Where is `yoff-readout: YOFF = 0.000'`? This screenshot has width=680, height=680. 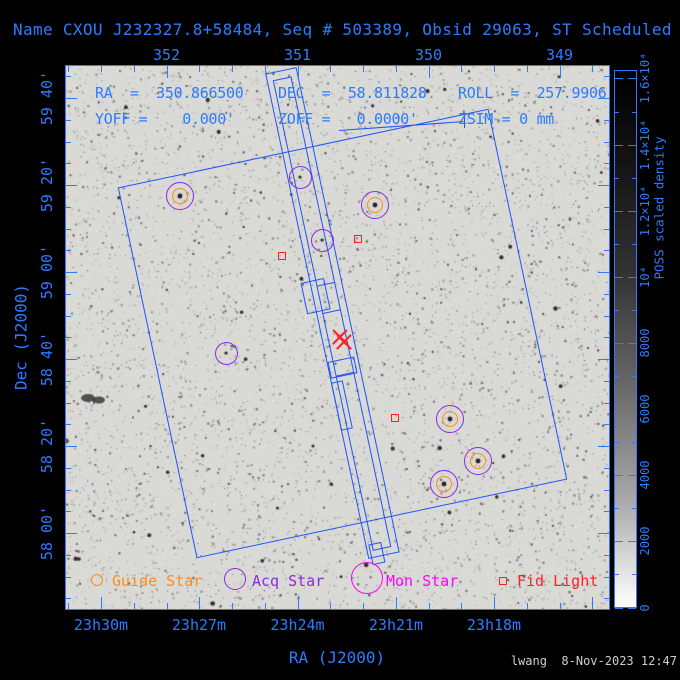 yoff-readout: YOFF = 0.000' is located at coordinates (165, 119).